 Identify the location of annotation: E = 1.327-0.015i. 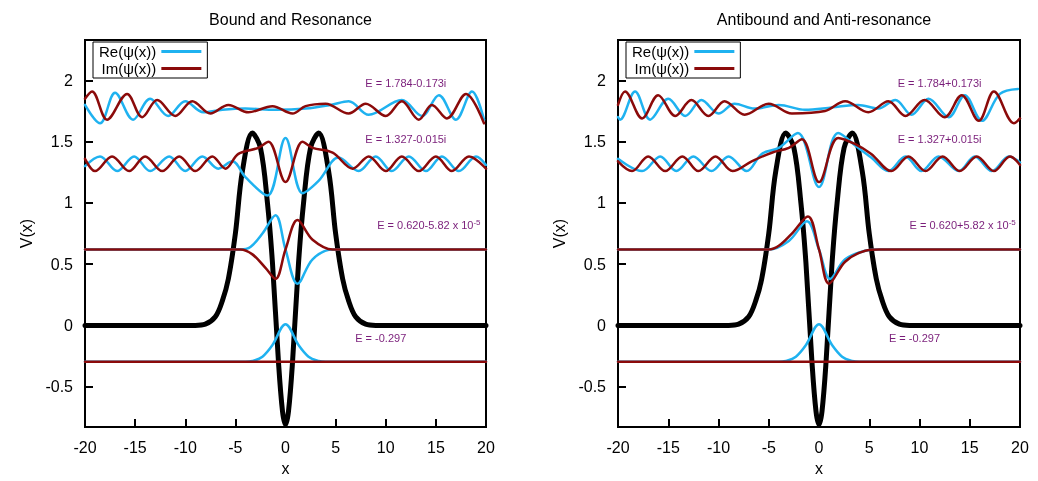
(406, 138).